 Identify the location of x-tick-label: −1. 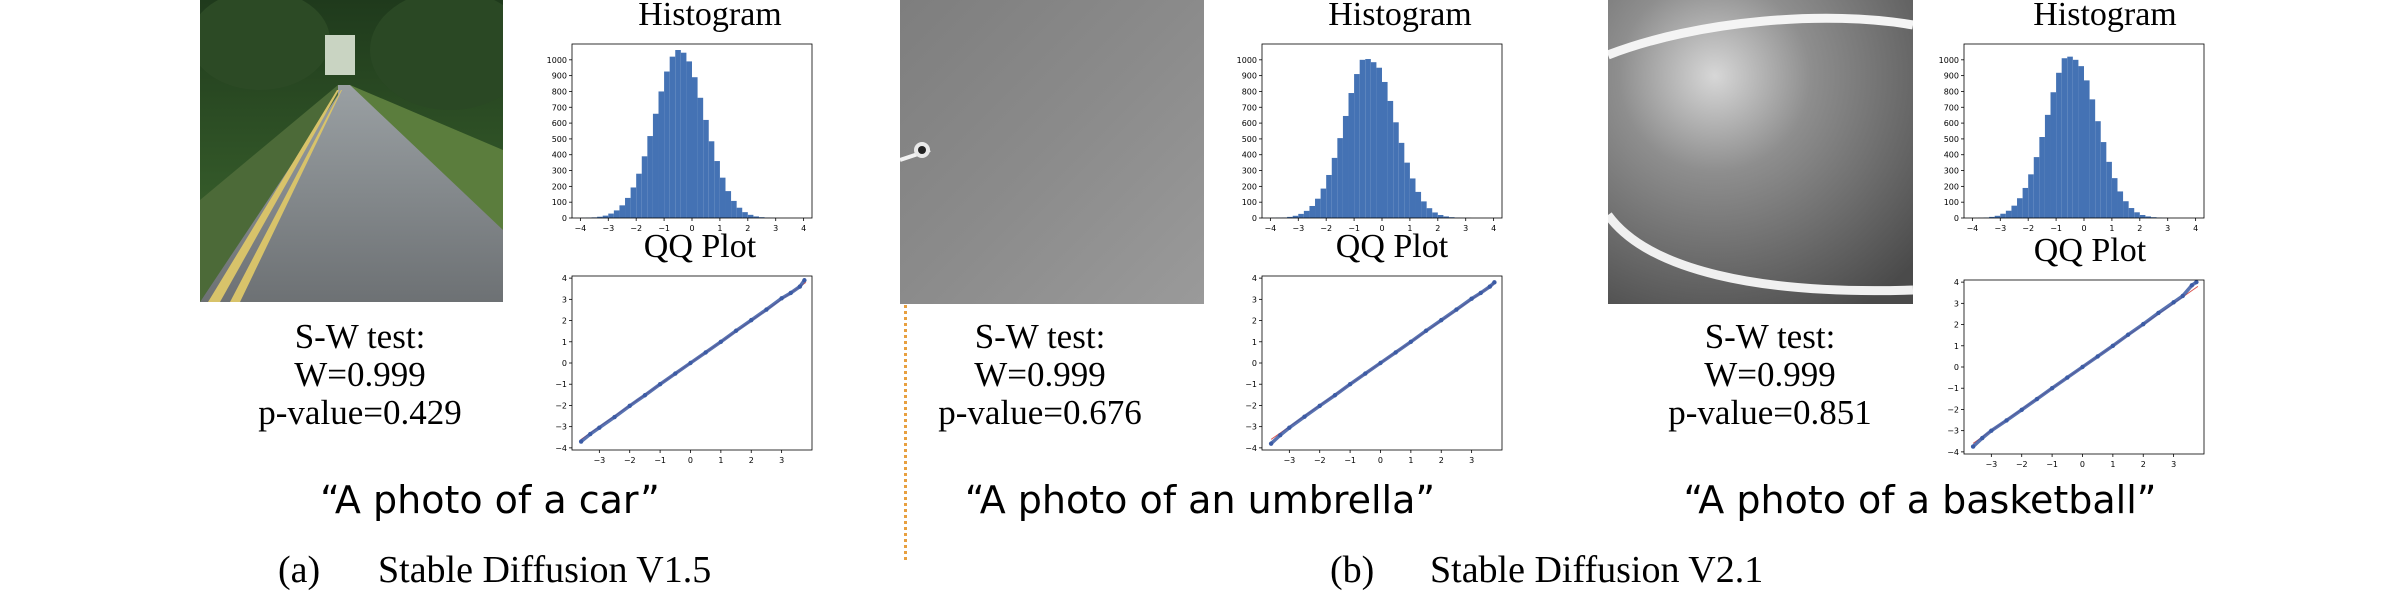
(660, 460).